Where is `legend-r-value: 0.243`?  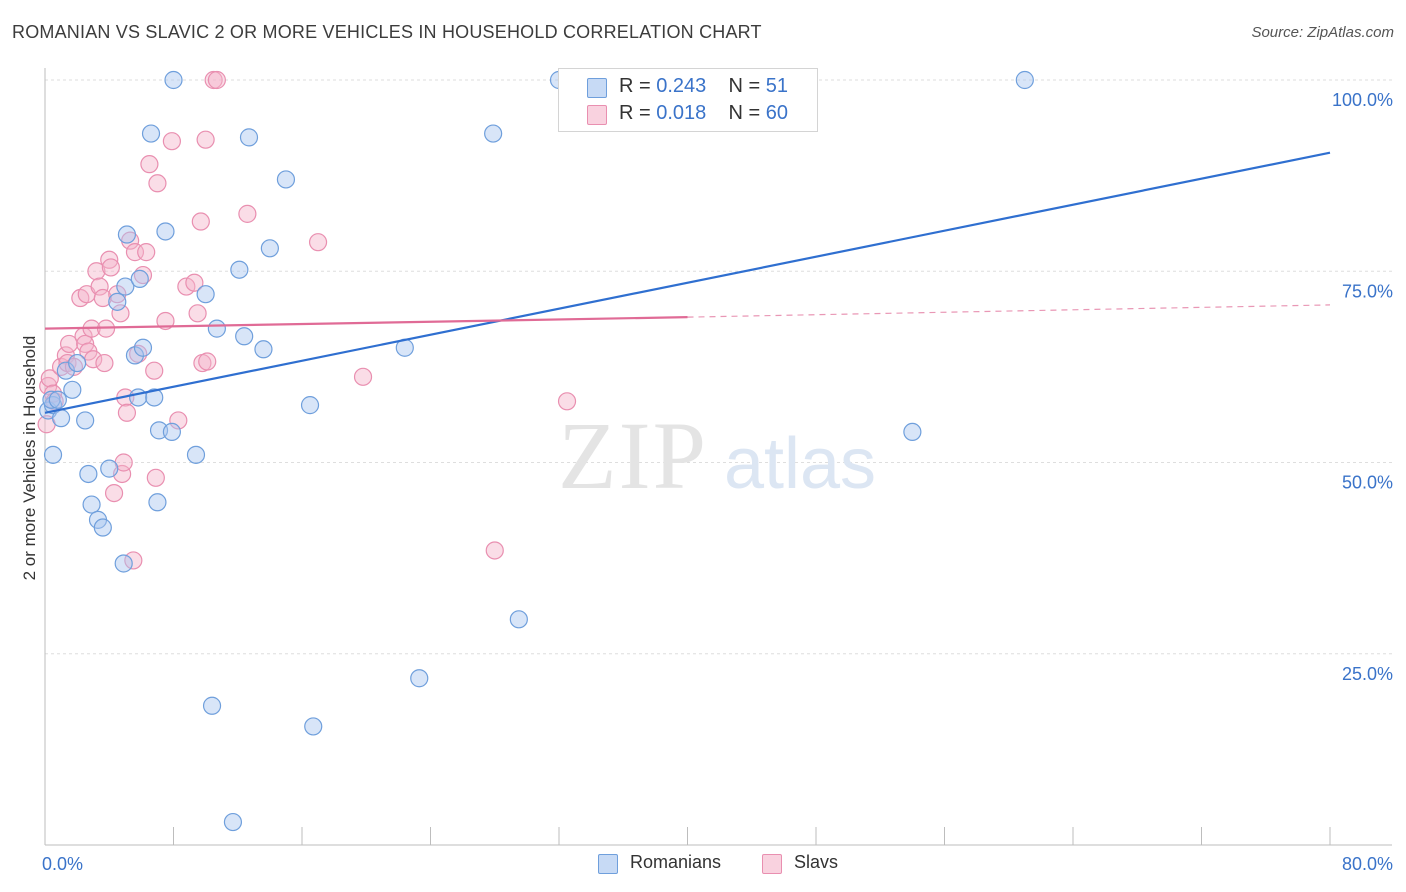
legend-r-value: 0.243 is located at coordinates (681, 86).